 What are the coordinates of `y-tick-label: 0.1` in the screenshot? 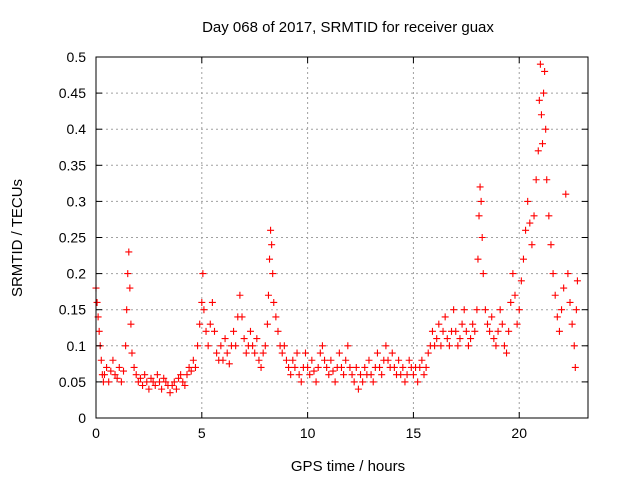 It's located at (77, 346).